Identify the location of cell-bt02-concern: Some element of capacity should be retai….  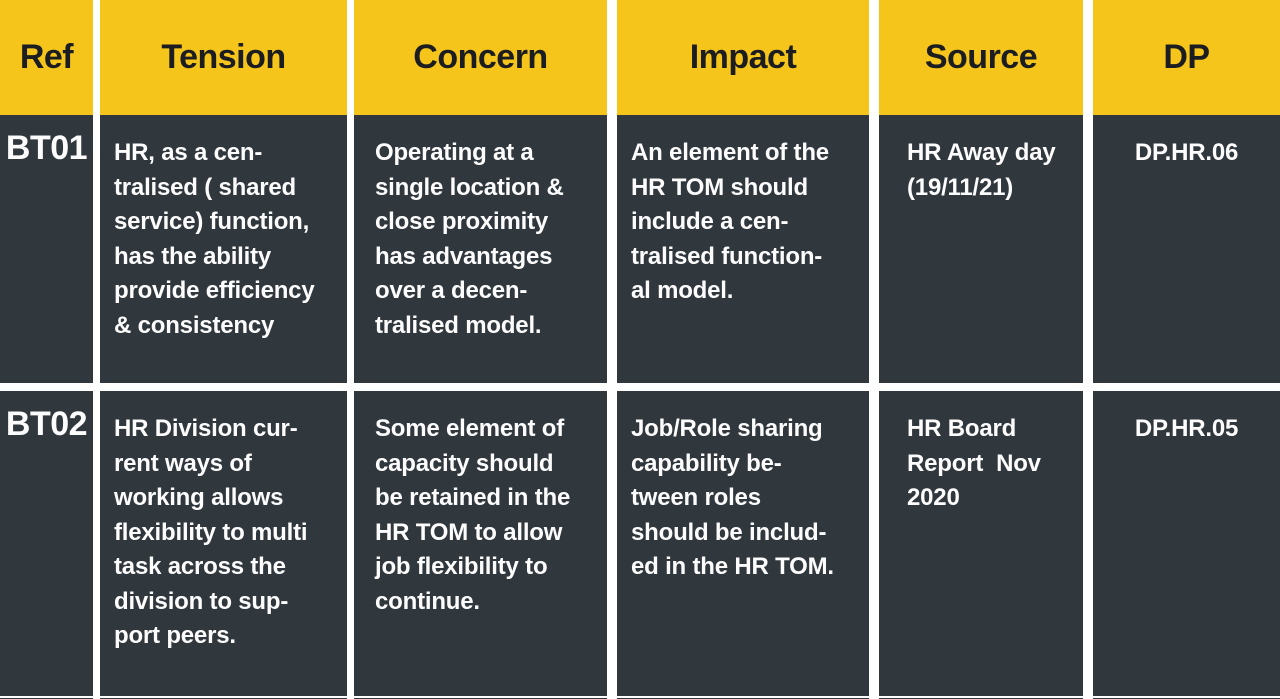
(480, 543).